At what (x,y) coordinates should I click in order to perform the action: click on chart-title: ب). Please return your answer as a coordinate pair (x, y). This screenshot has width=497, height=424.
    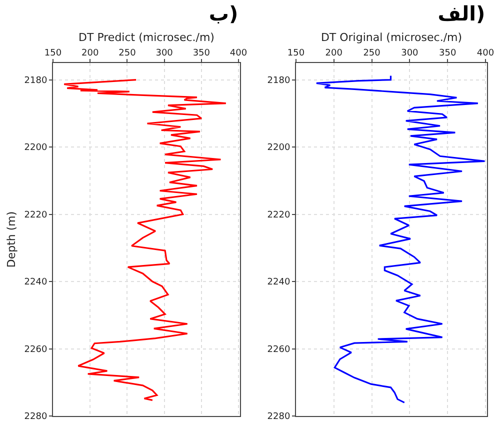
    Looking at the image, I should click on (223, 13).